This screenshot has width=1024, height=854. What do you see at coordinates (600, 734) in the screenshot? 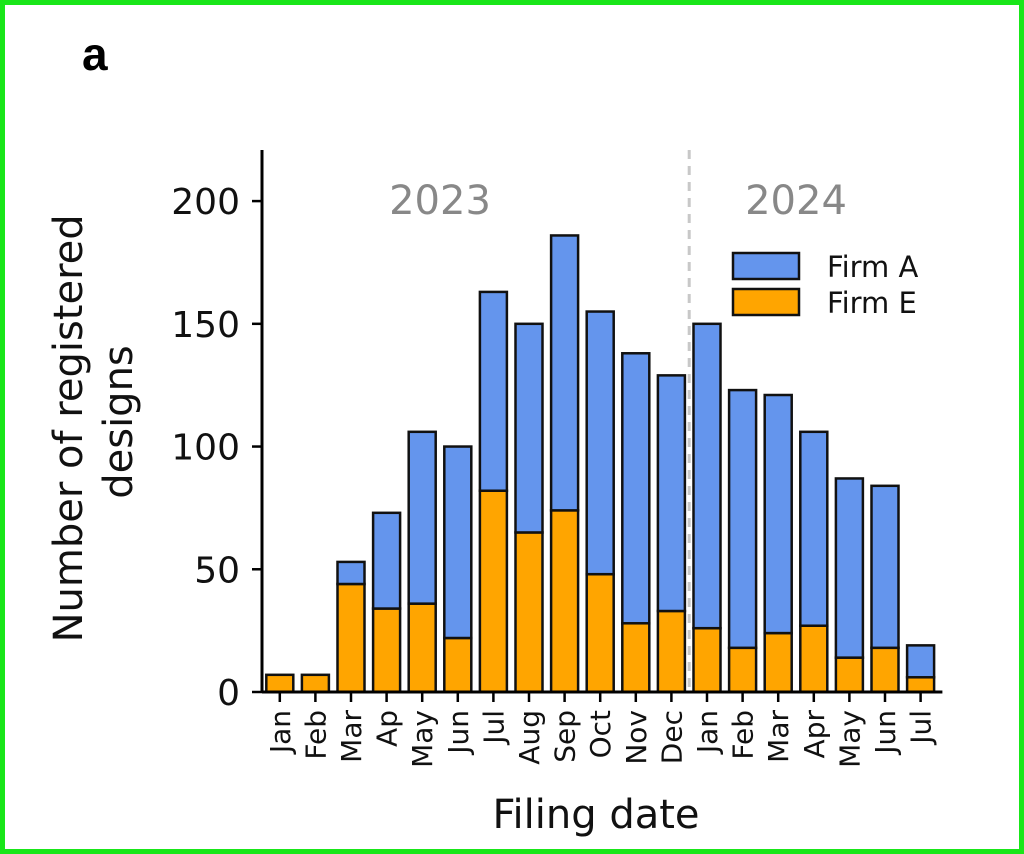
I see `x-tick-label-9: Oct` at bounding box center [600, 734].